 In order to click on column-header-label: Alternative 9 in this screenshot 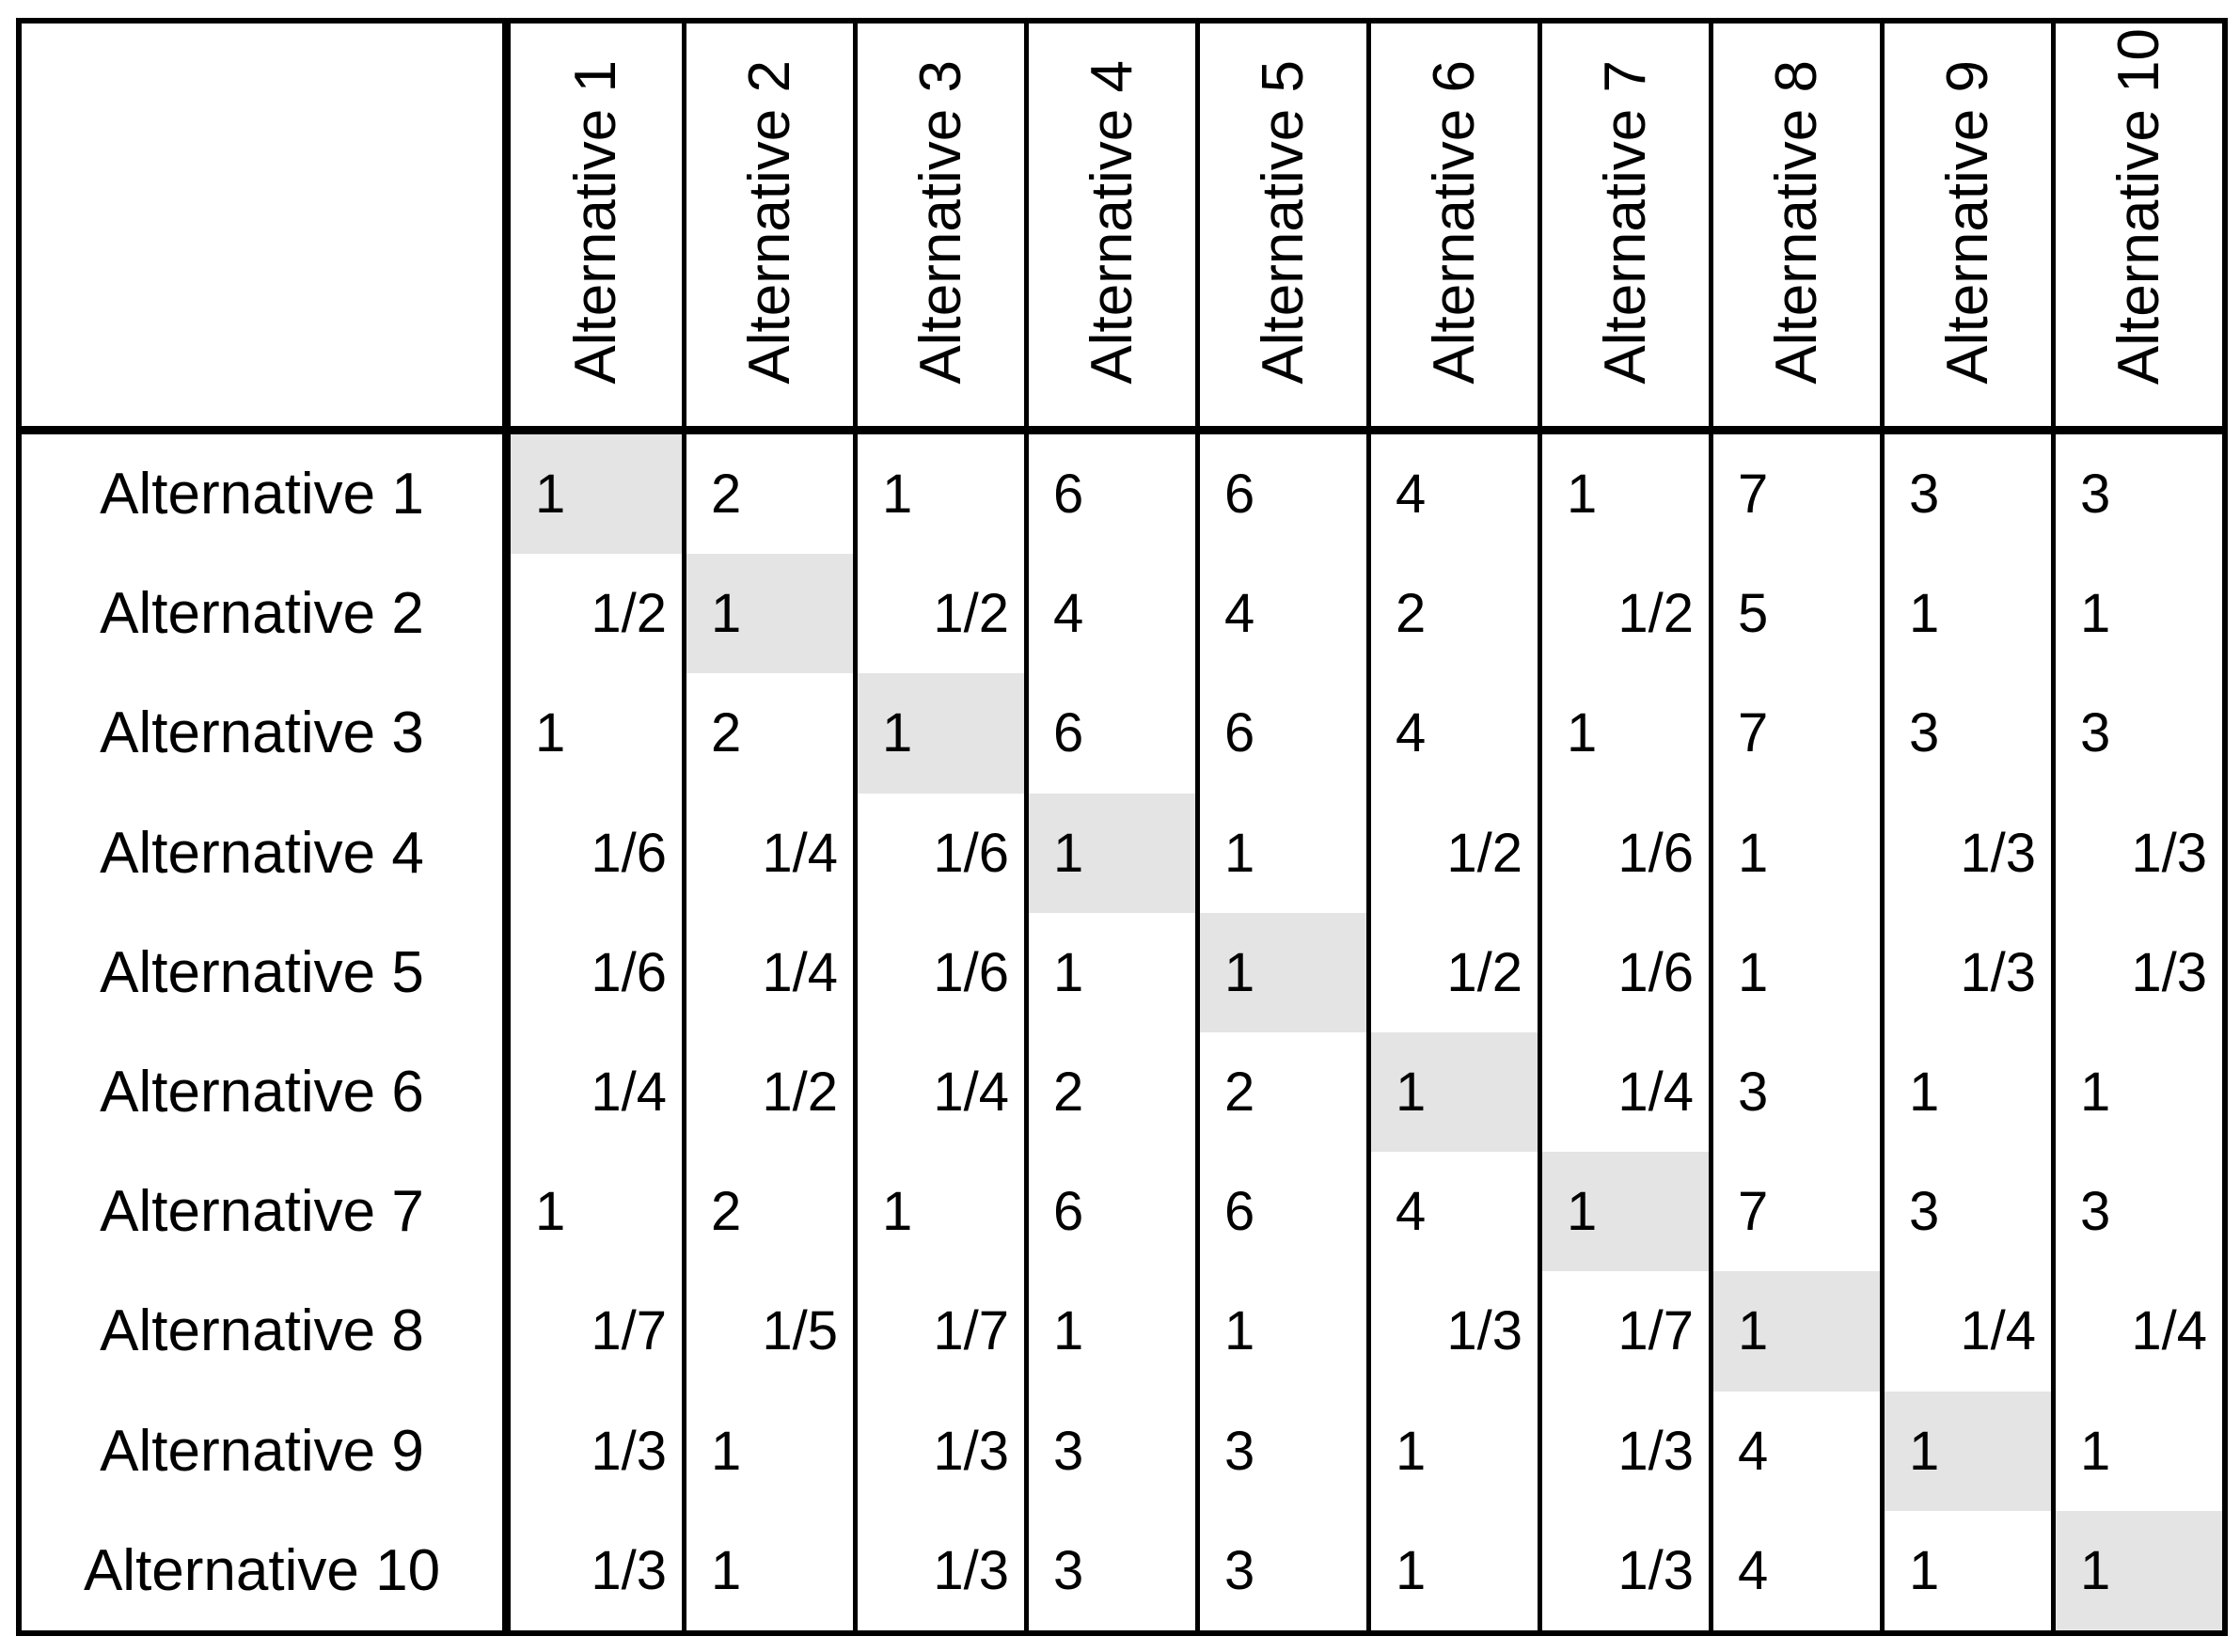, I will do `click(1967, 223)`.